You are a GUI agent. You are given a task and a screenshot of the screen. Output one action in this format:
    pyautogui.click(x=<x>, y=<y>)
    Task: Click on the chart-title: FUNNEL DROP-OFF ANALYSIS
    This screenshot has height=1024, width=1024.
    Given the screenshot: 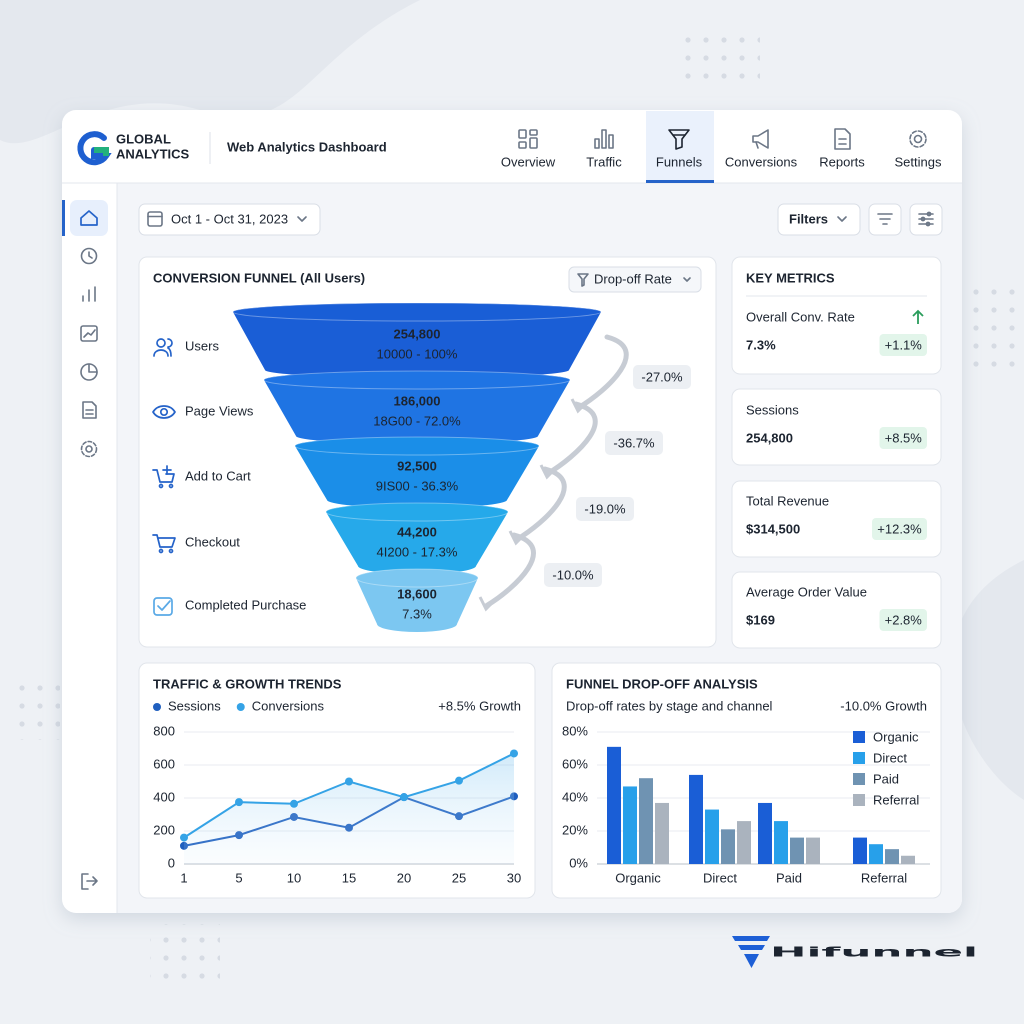 What is the action you would take?
    pyautogui.click(x=662, y=683)
    